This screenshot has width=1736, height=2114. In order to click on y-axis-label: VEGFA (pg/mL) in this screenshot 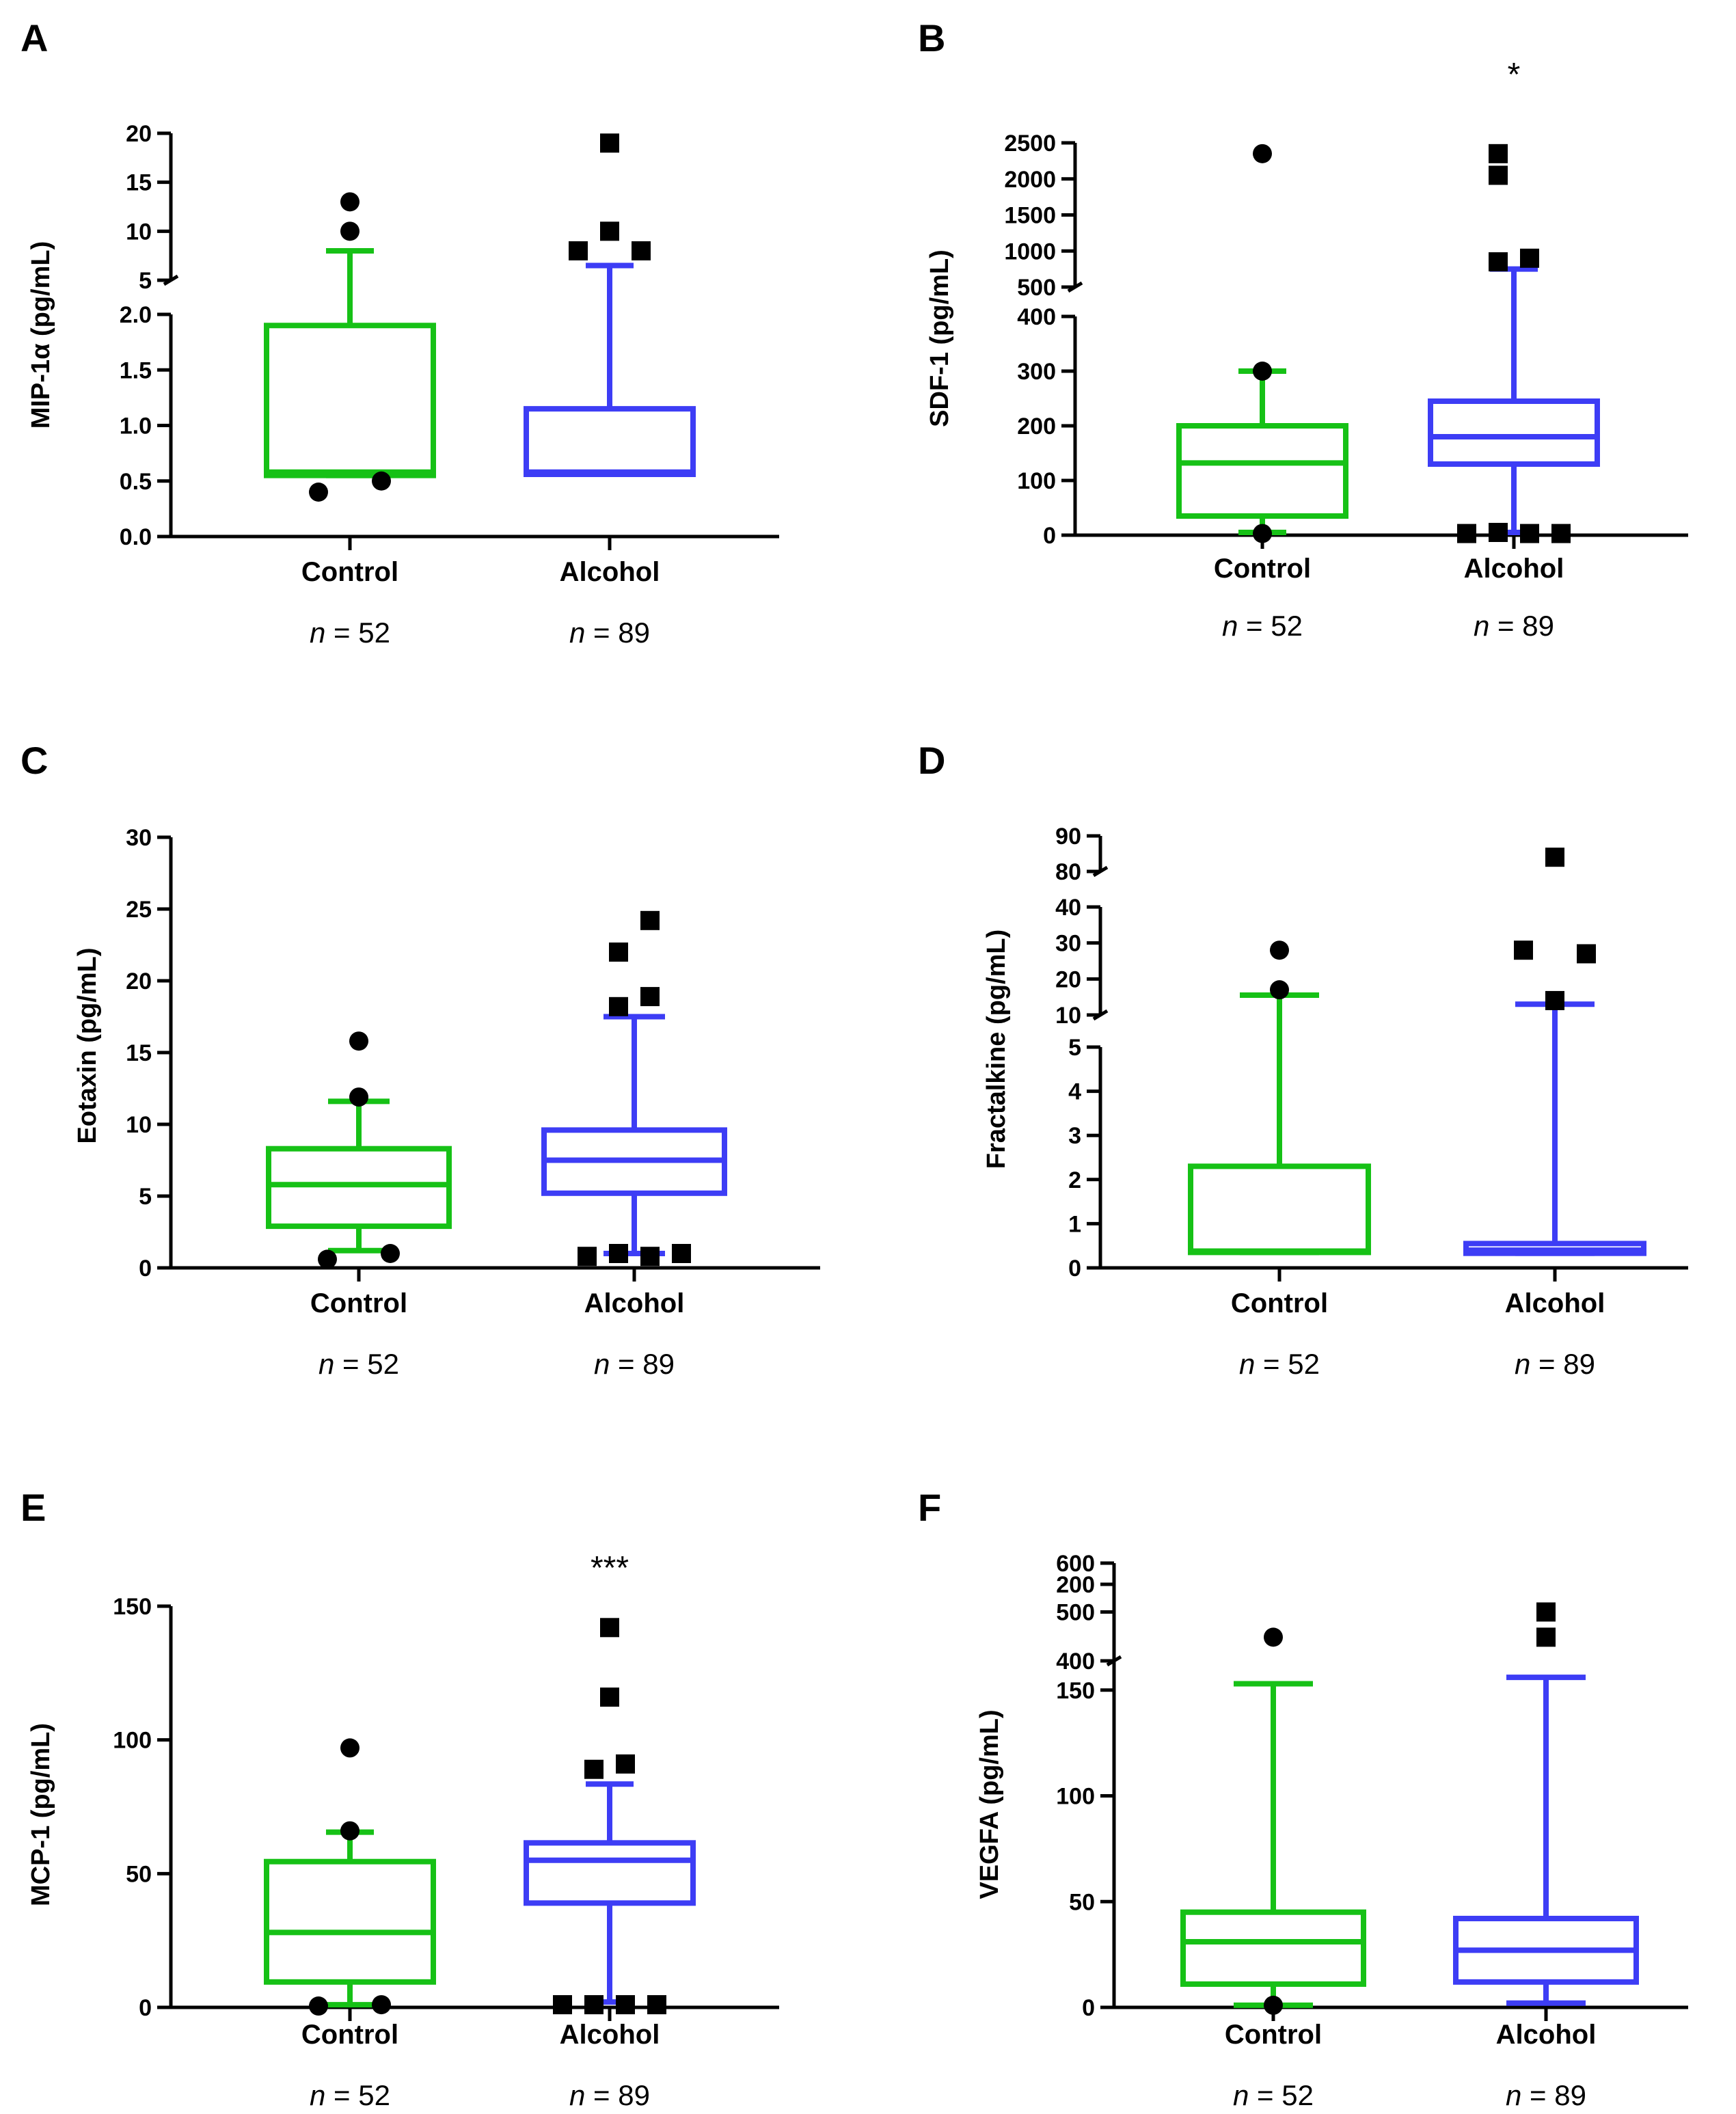, I will do `click(989, 1804)`.